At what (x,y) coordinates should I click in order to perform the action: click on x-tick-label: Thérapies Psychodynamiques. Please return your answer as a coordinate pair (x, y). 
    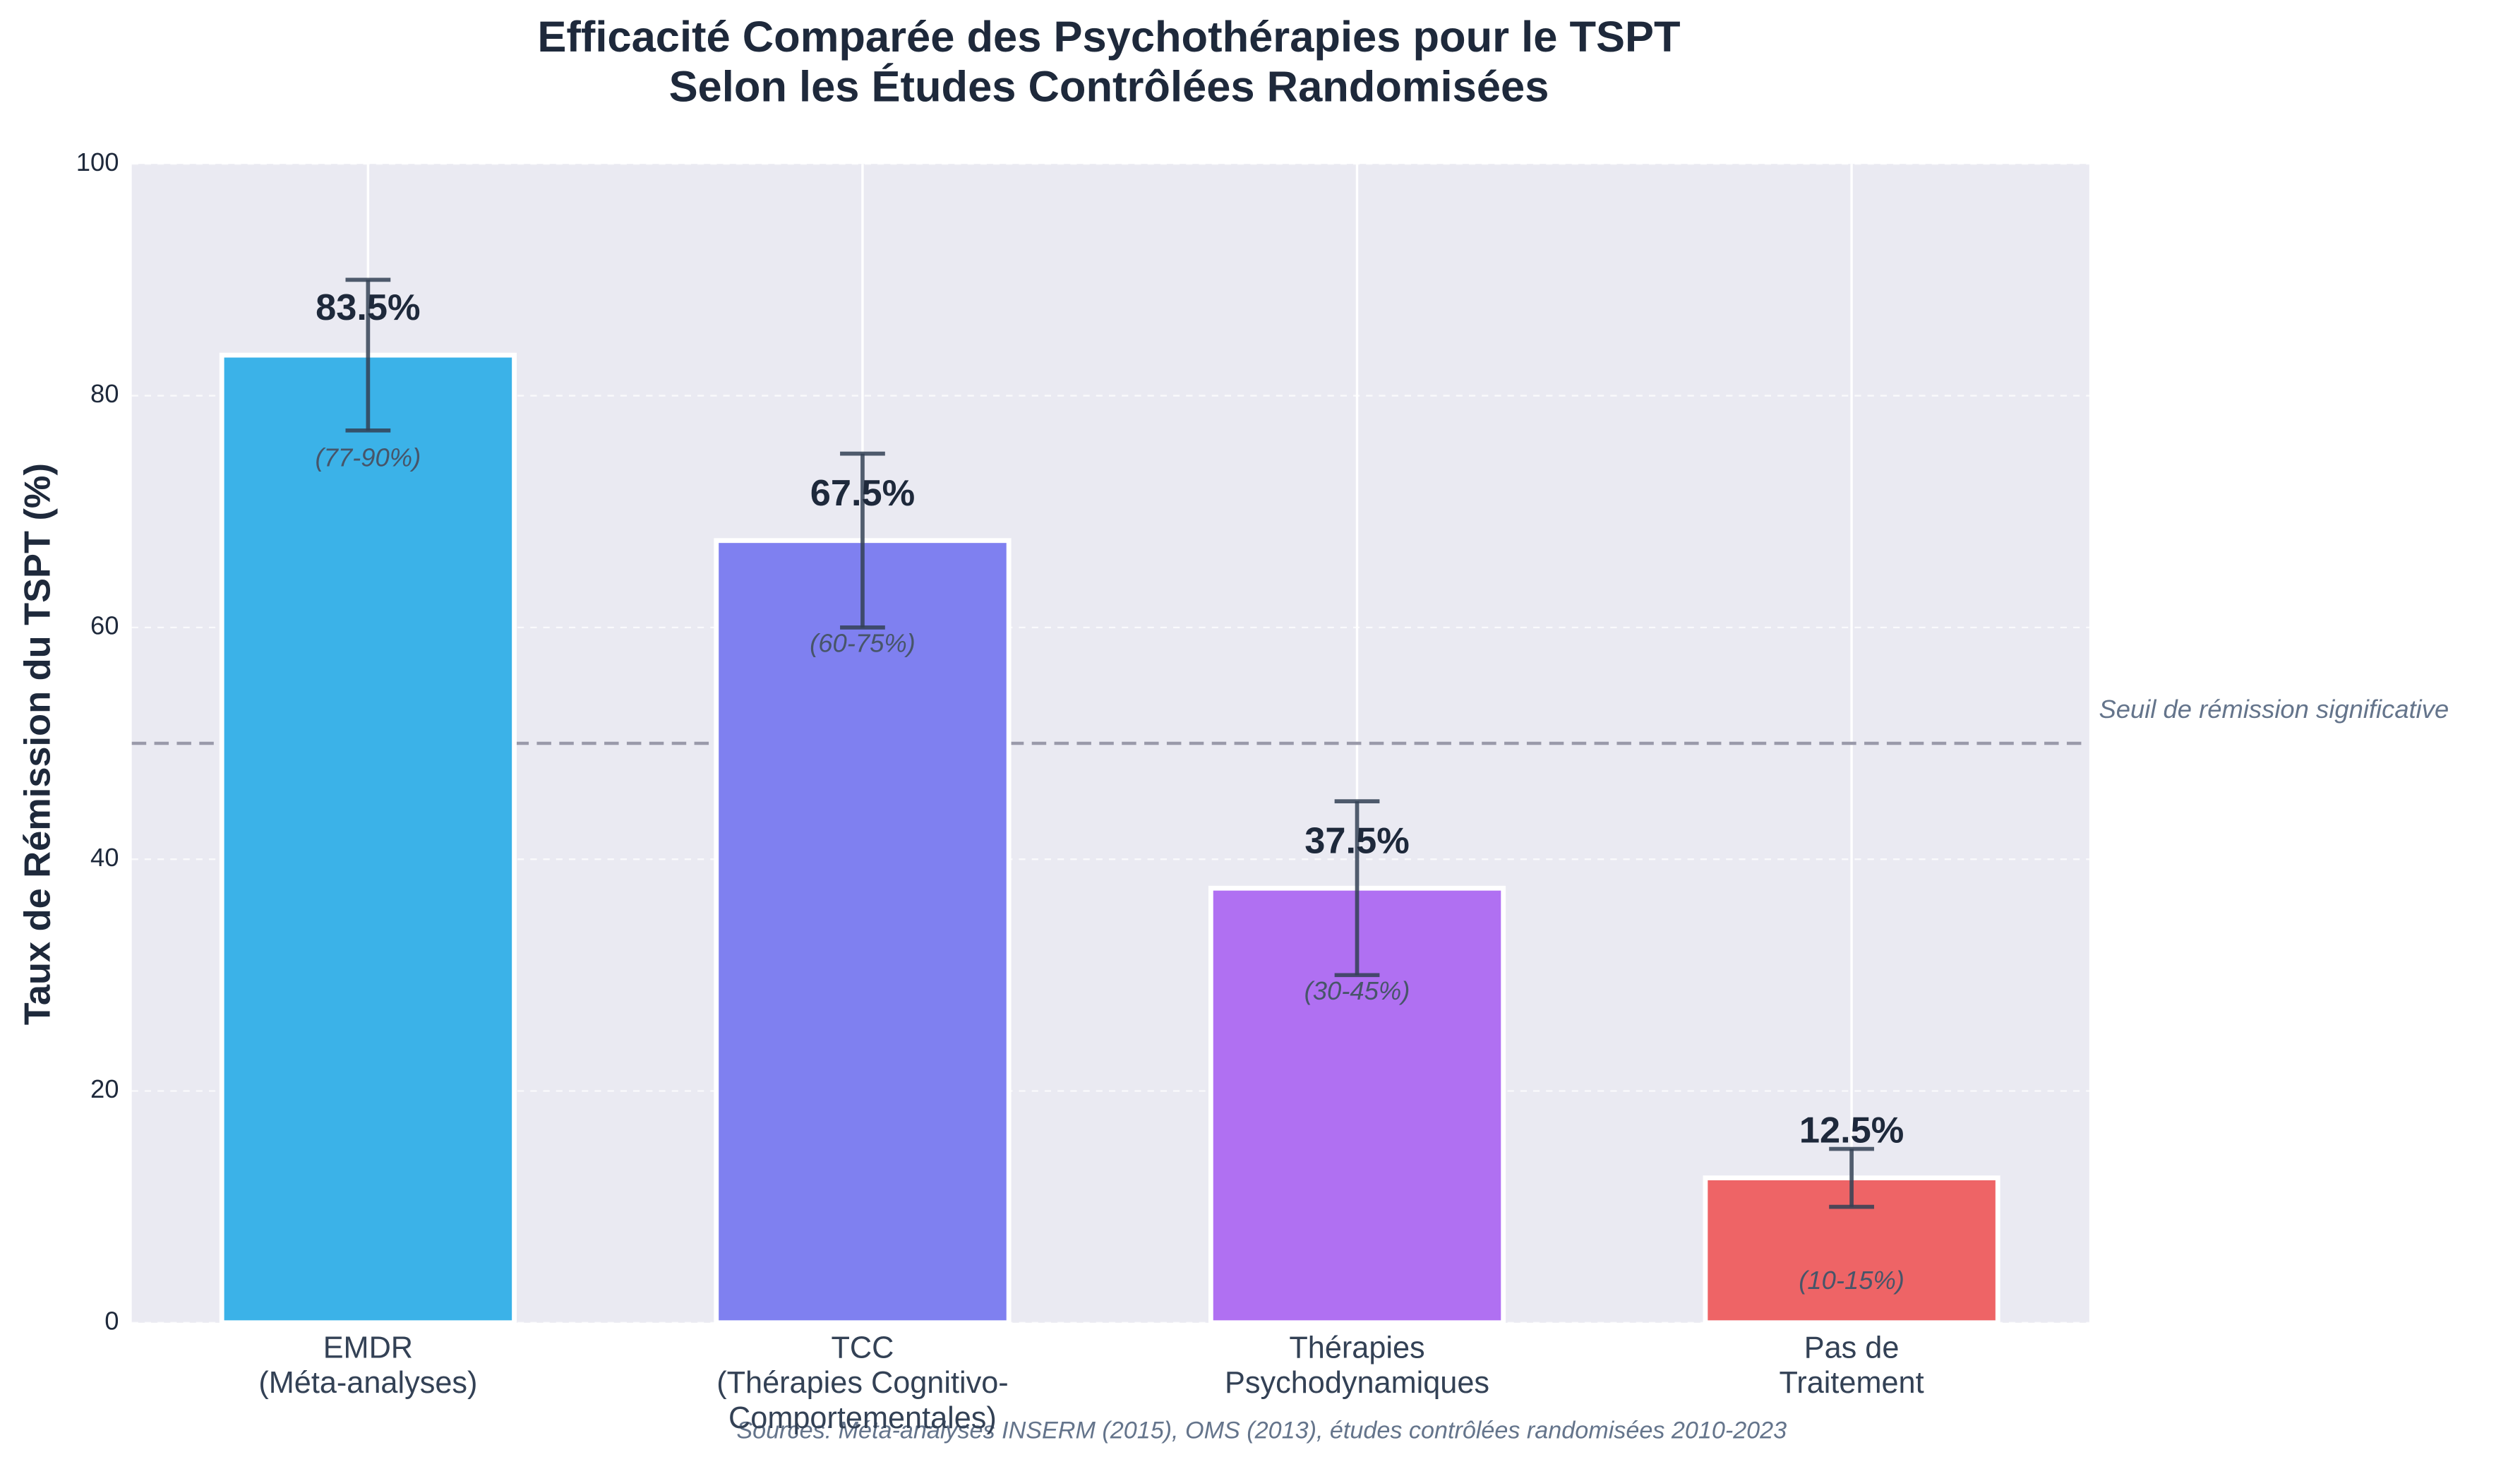
    Looking at the image, I should click on (1357, 1366).